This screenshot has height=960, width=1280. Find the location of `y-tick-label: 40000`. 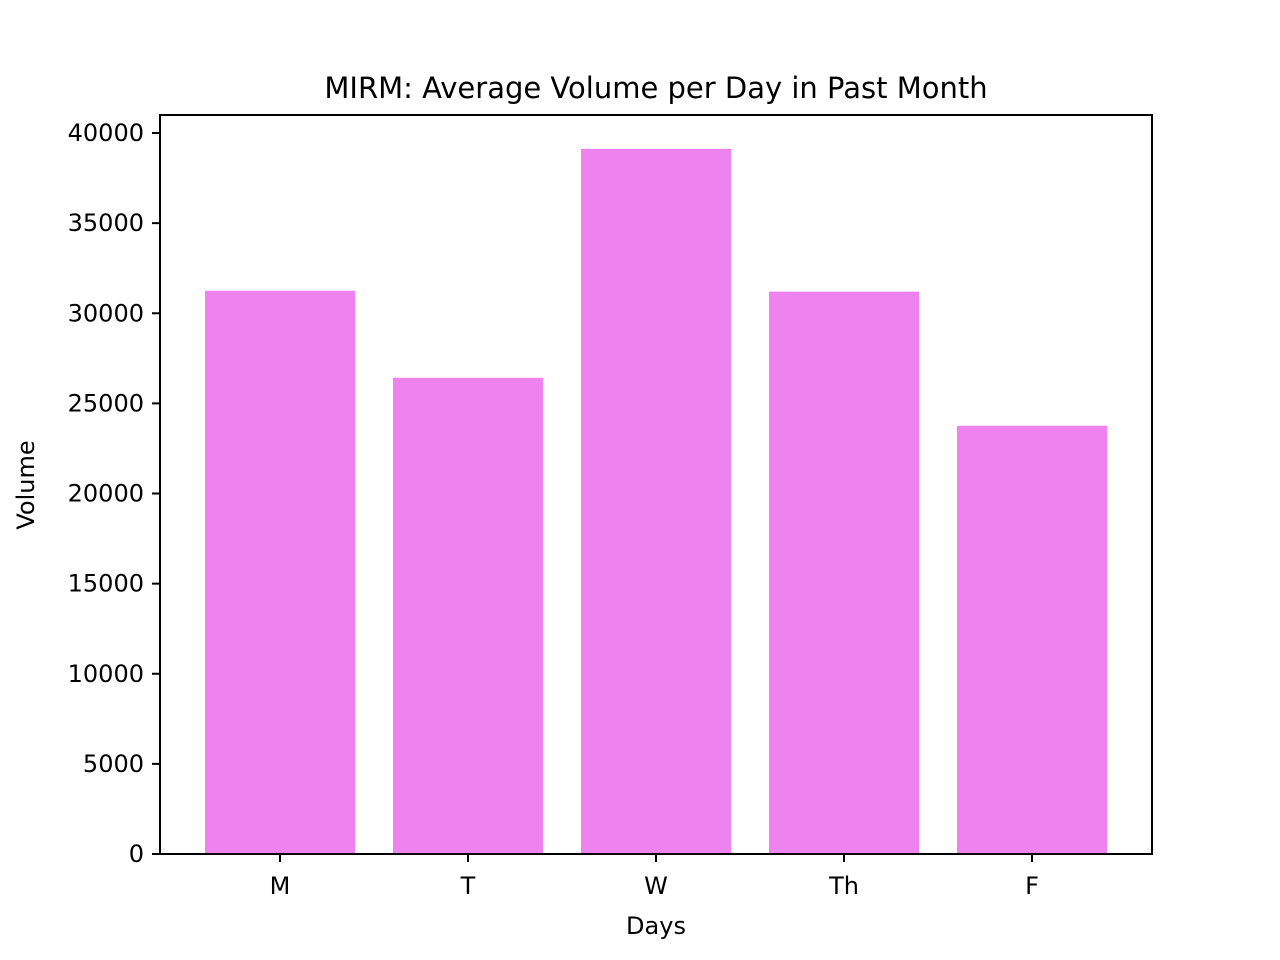

y-tick-label: 40000 is located at coordinates (106, 133).